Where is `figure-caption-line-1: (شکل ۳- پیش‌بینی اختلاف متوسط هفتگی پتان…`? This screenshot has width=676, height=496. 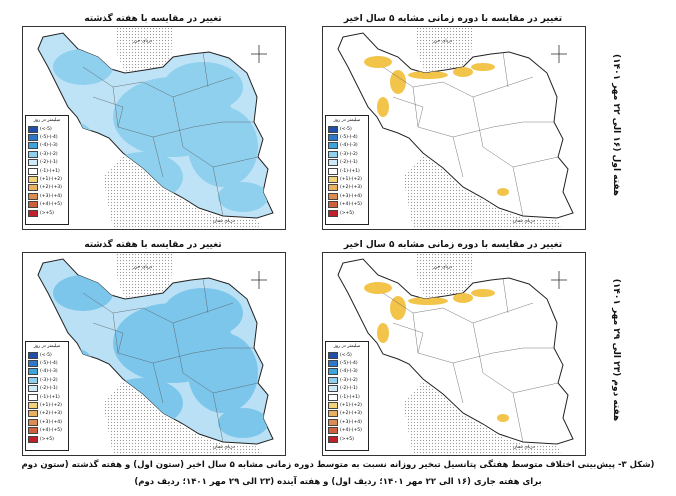
figure-caption-line-1: (شکل ۳- پیش‌بینی اختلاف متوسط هفتگی پتان… is located at coordinates (338, 465).